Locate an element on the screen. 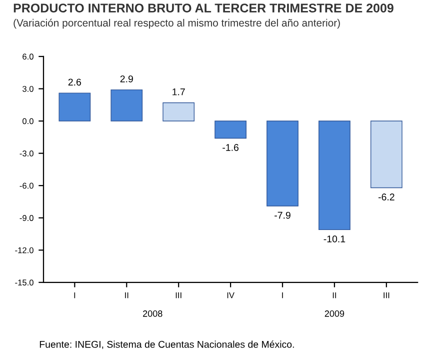 The image size is (435, 353). data-label: -6.2 is located at coordinates (386, 197).